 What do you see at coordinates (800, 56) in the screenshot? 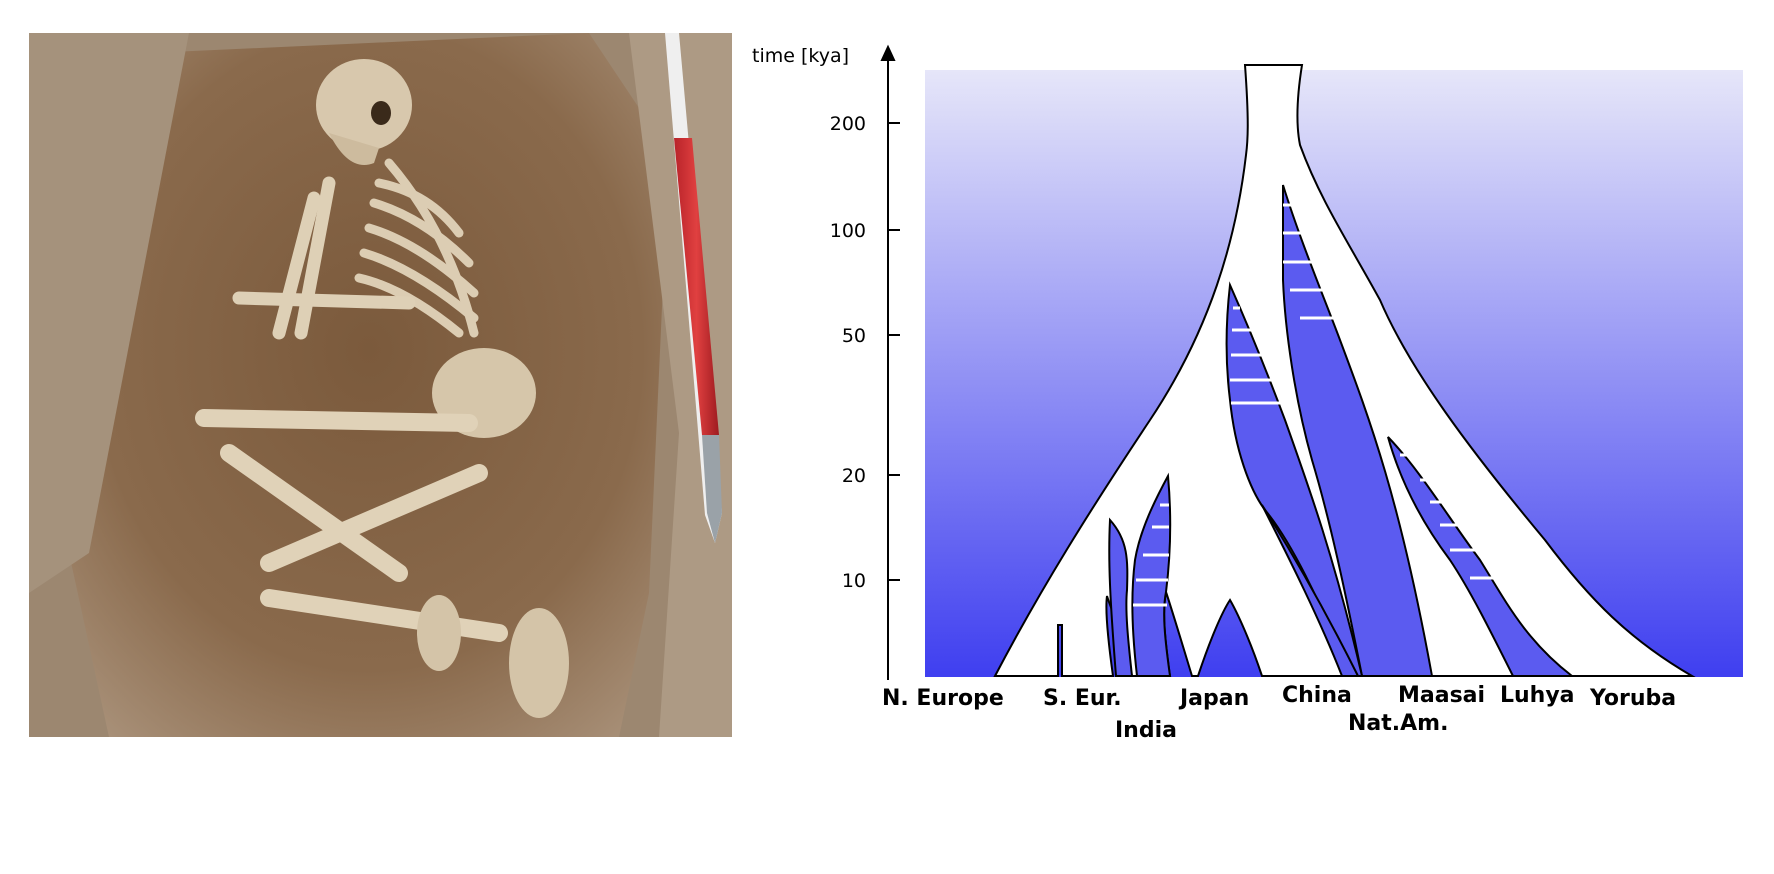
I see `axis-title: time [kya]` at bounding box center [800, 56].